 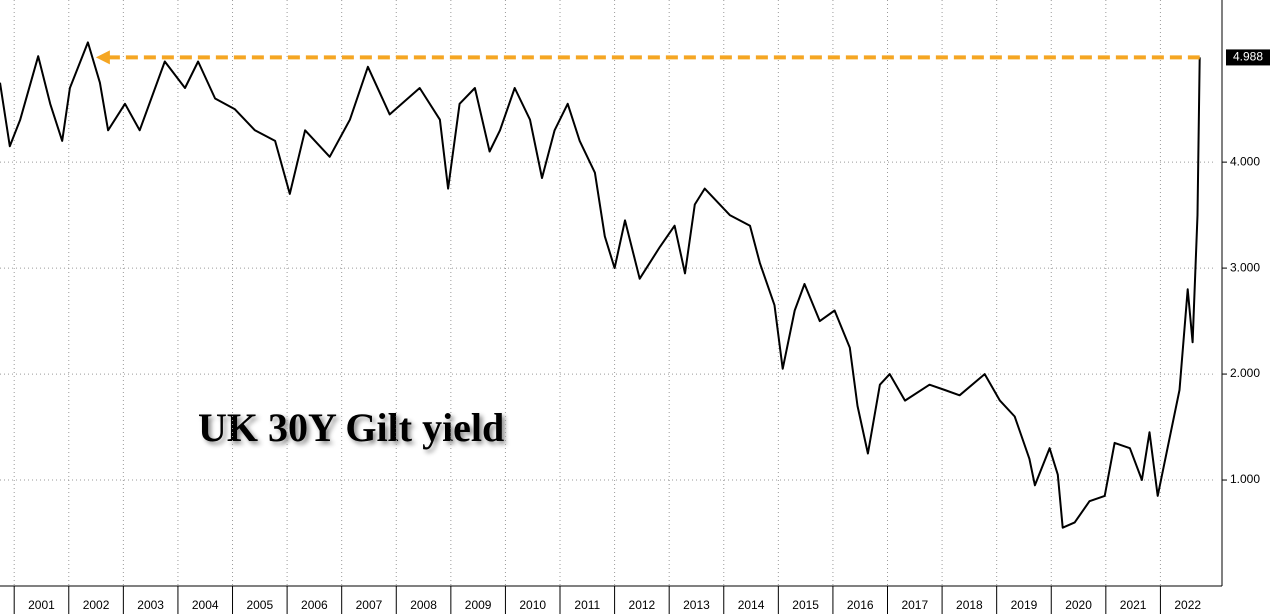 I want to click on x-tick-label: 2002, so click(x=96, y=605).